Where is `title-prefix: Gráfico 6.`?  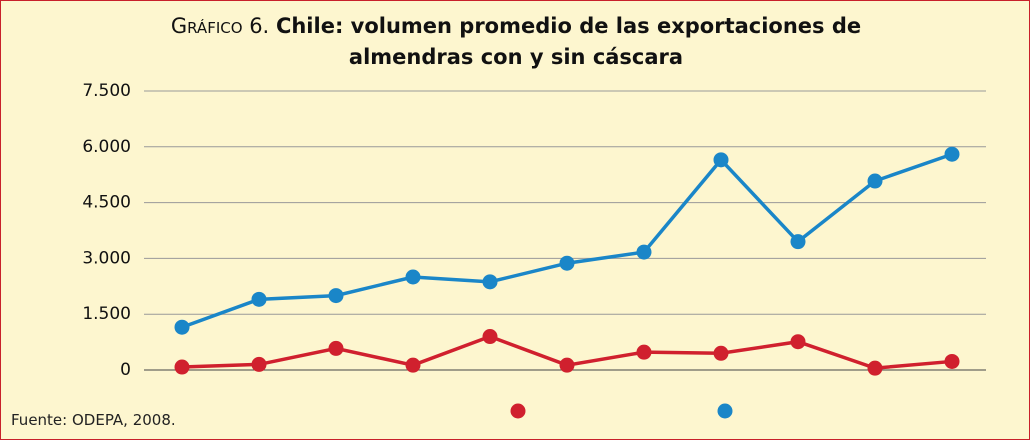 title-prefix: Gráfico 6. is located at coordinates (220, 26).